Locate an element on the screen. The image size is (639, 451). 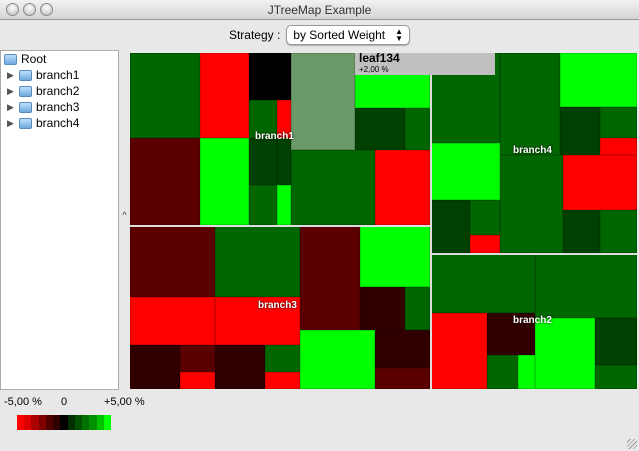
close-button is located at coordinates (12, 9).